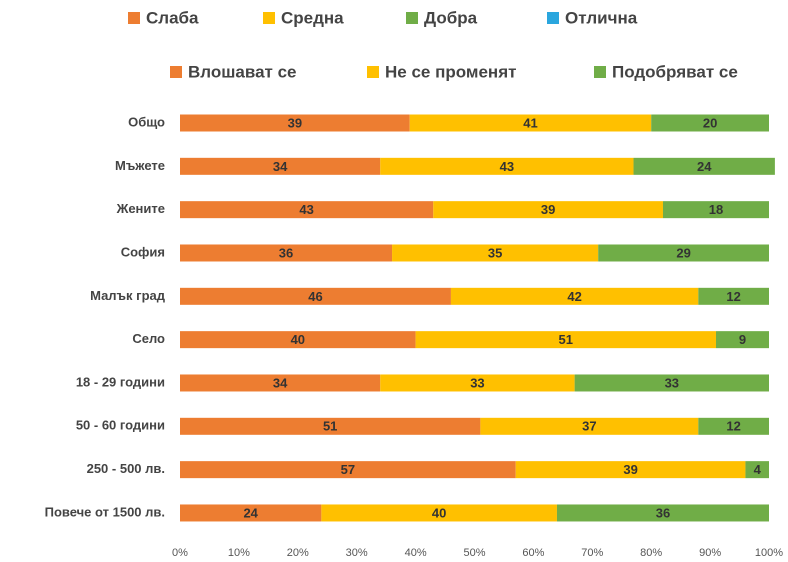  I want to click on value-label: 9, so click(742, 339).